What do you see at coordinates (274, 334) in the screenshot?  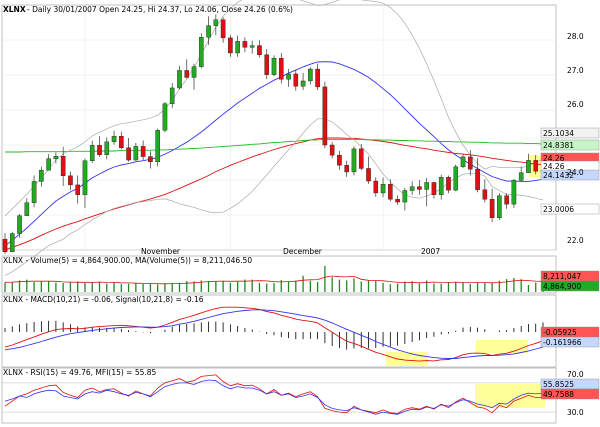 I see `signal-line` at bounding box center [274, 334].